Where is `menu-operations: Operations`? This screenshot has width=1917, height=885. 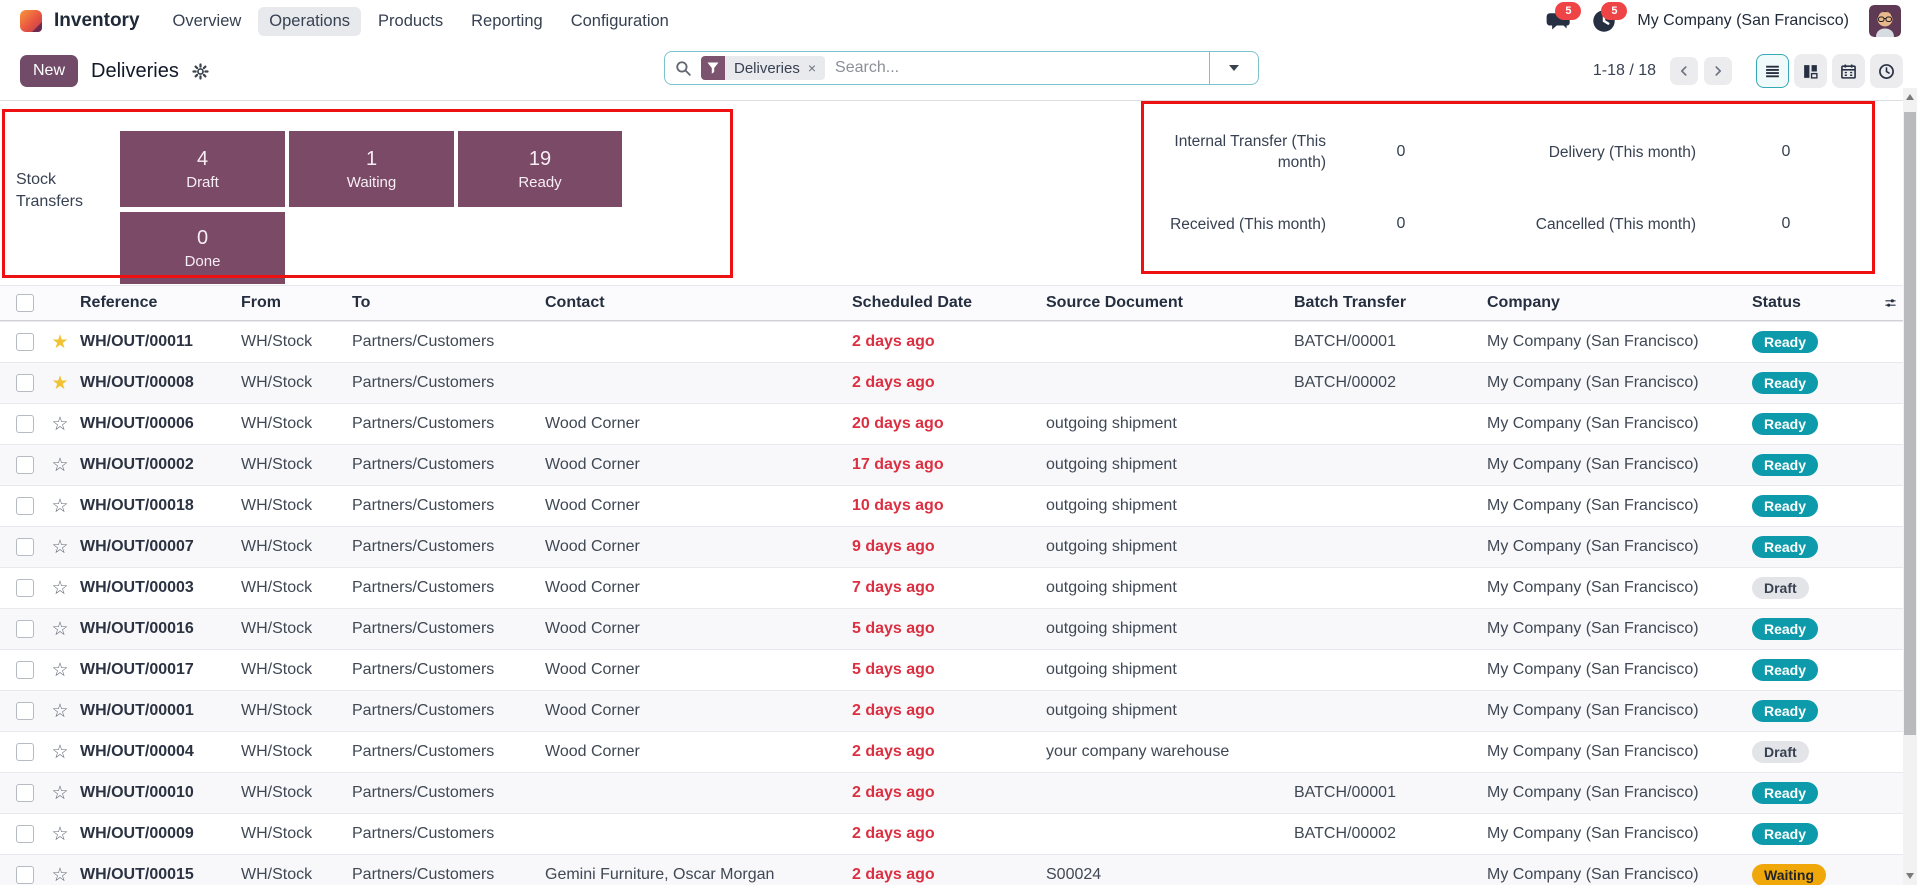 menu-operations: Operations is located at coordinates (310, 21).